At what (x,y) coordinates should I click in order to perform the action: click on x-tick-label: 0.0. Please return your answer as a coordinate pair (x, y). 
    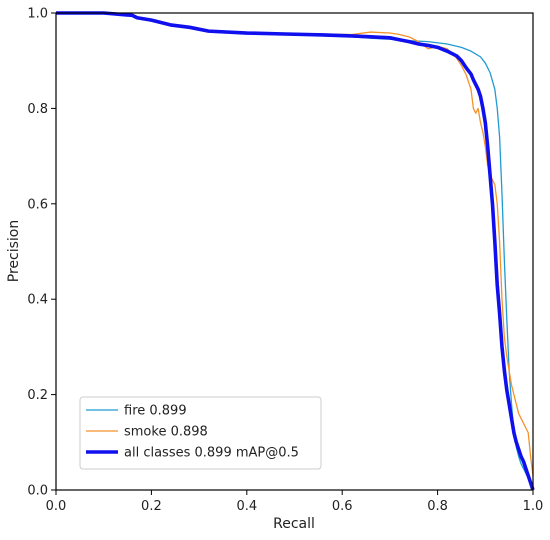
    Looking at the image, I should click on (56, 506).